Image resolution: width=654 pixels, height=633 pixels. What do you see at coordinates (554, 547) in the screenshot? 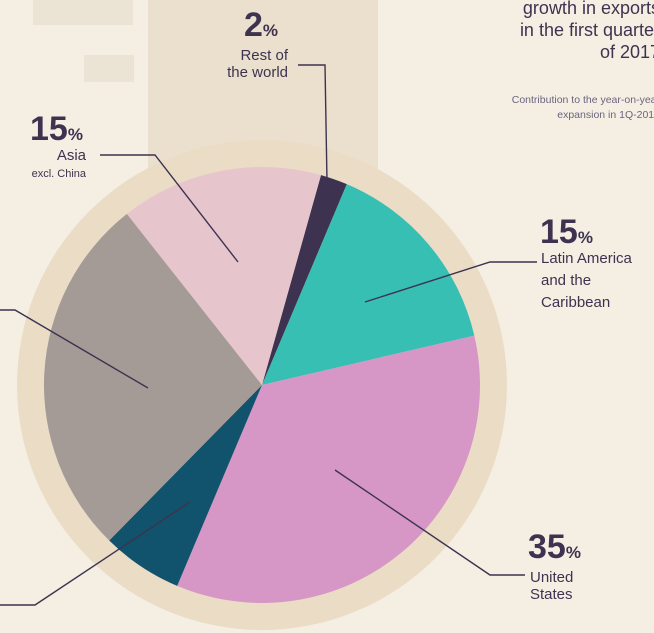
I see `data-label: 35%` at bounding box center [554, 547].